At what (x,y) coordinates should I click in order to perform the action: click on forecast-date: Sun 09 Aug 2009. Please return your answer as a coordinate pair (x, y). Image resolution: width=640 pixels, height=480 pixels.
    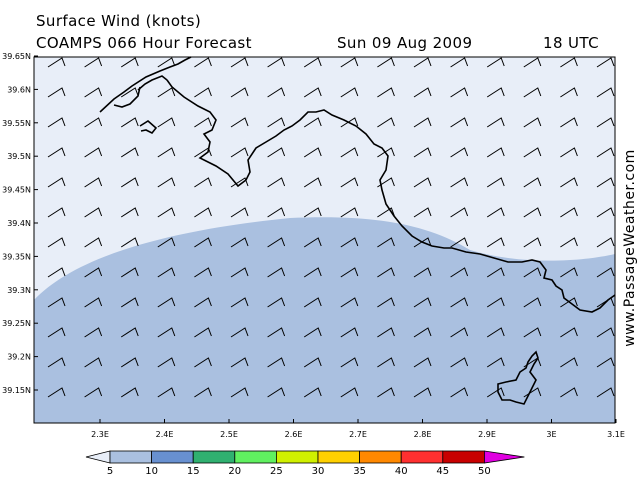
    Looking at the image, I should click on (405, 43).